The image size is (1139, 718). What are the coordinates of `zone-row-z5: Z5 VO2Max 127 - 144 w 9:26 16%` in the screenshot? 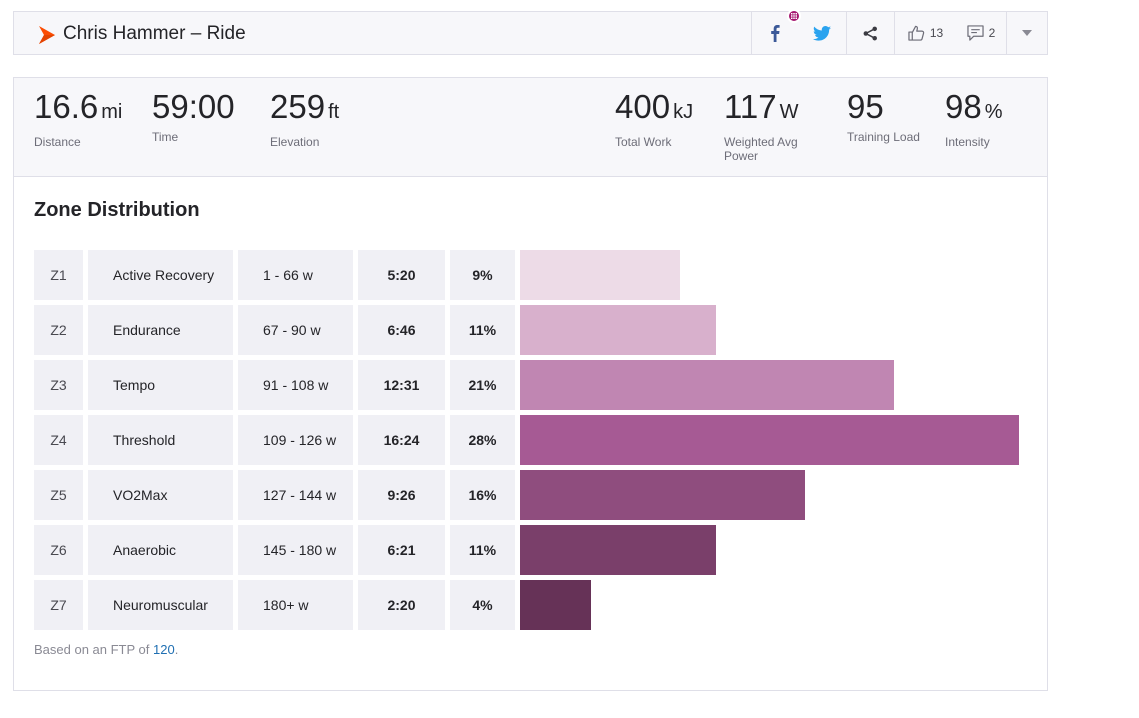 It's located at (534, 495).